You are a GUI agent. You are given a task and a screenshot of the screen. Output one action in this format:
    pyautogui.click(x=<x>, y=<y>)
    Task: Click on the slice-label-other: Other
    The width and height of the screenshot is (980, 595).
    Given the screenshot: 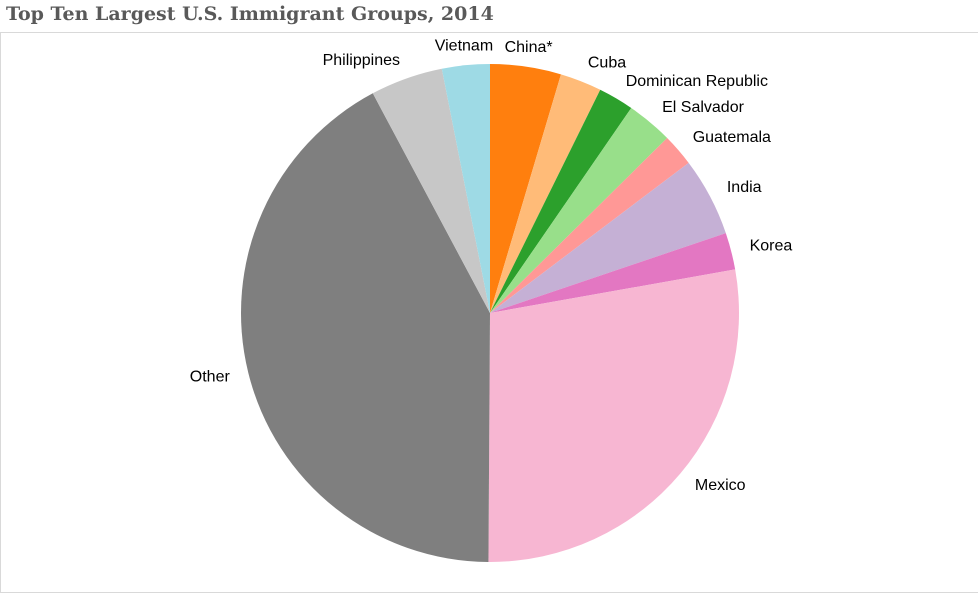 What is the action you would take?
    pyautogui.click(x=210, y=376)
    